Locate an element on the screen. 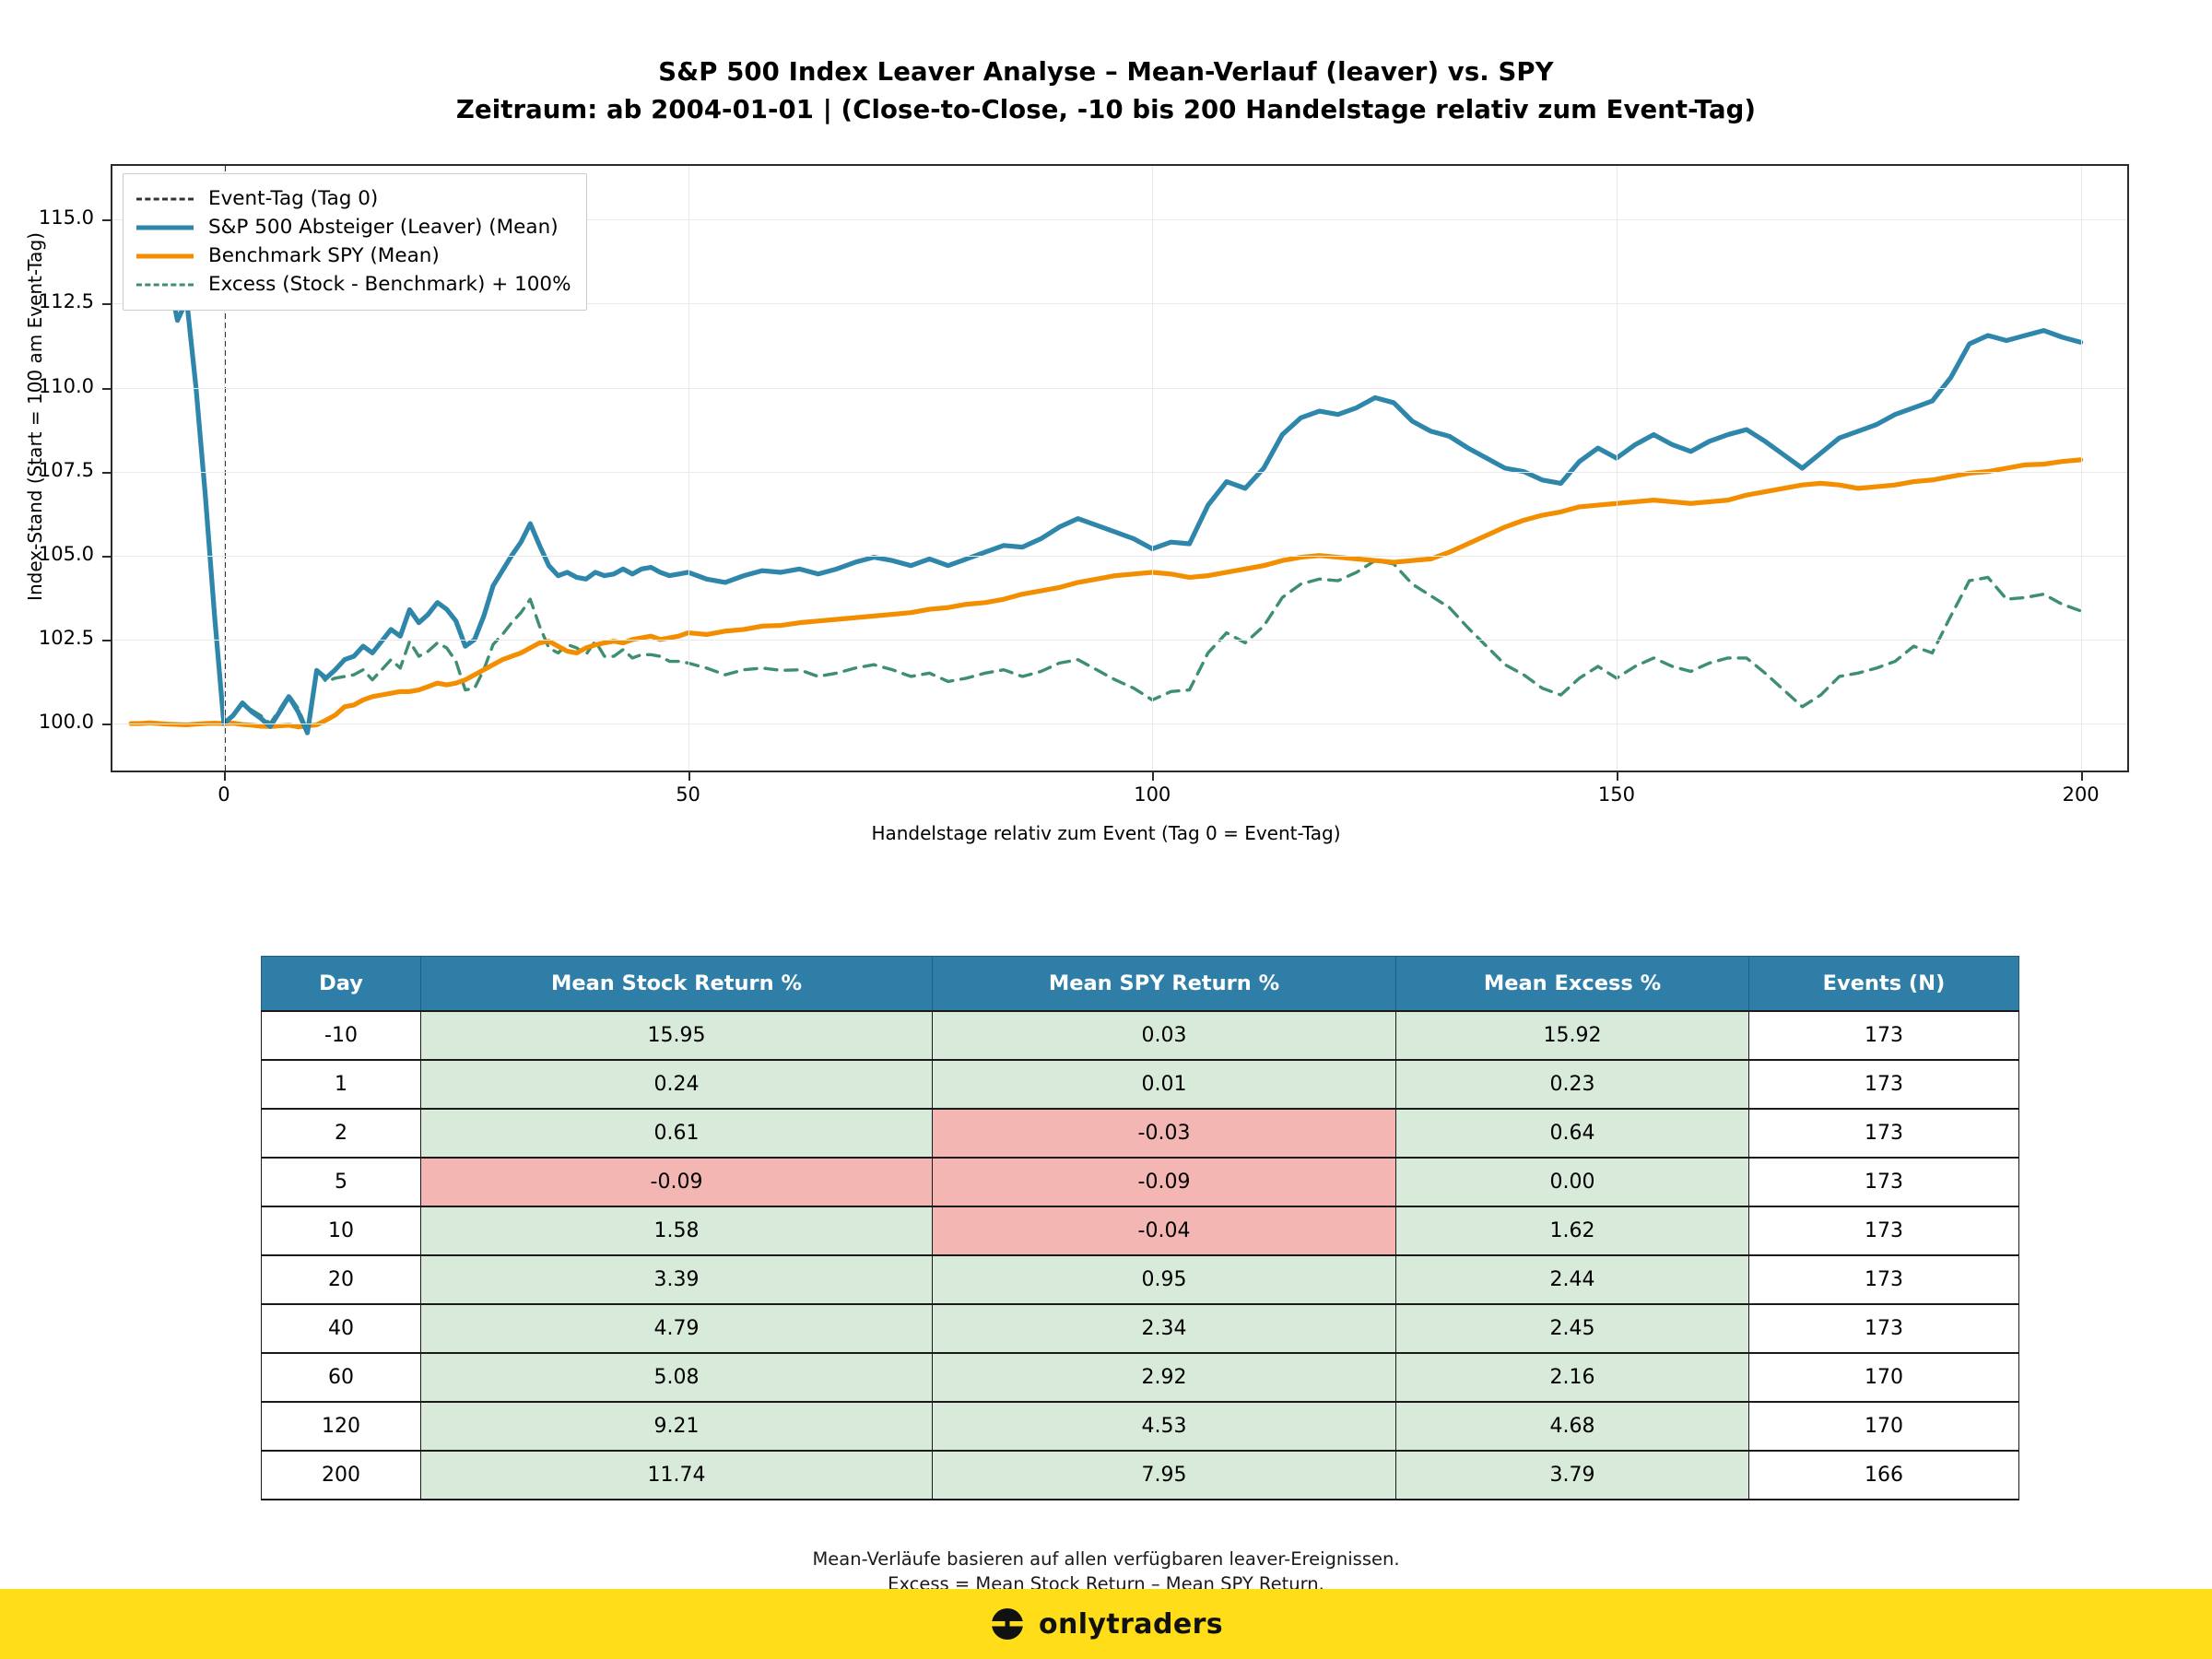 The height and width of the screenshot is (1659, 2212). x-axis-tick-label: 150 is located at coordinates (1616, 794).